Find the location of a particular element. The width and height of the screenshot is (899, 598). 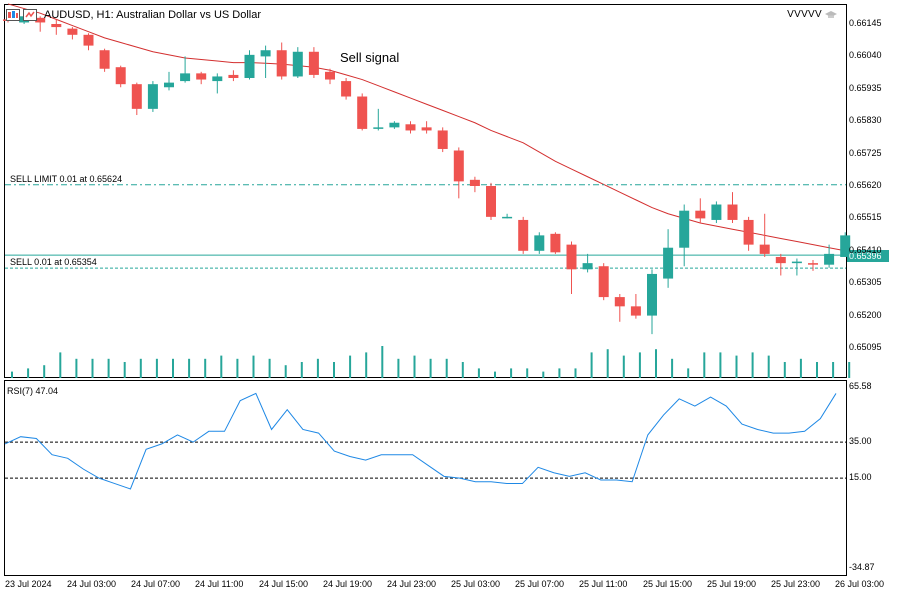

time-tick-label: 24 Jul 07:00 is located at coordinates (156, 584).